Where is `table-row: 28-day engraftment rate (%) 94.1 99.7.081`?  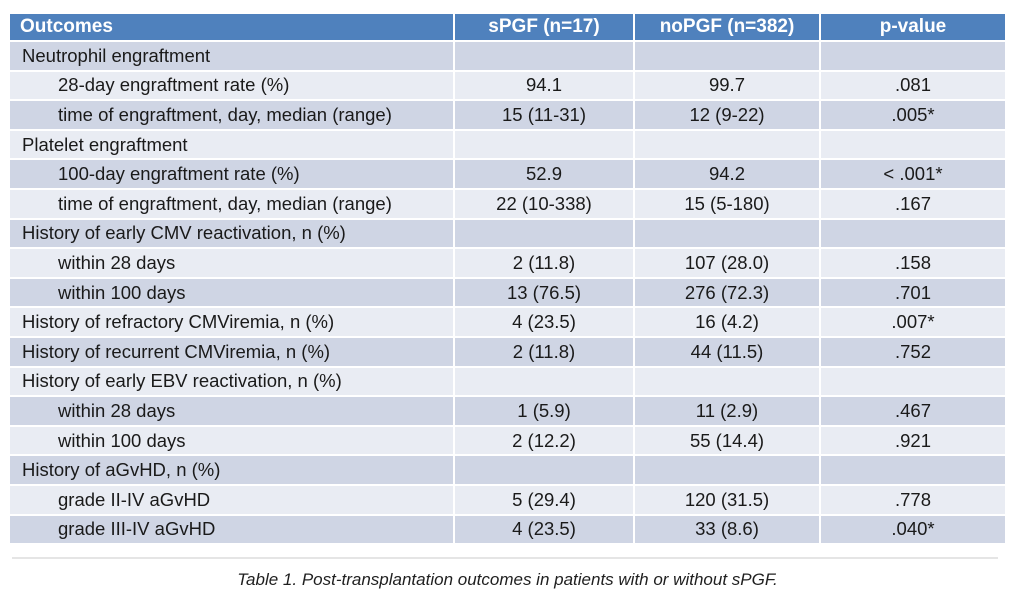 table-row: 28-day engraftment rate (%) 94.1 99.7.081 is located at coordinates (507, 85).